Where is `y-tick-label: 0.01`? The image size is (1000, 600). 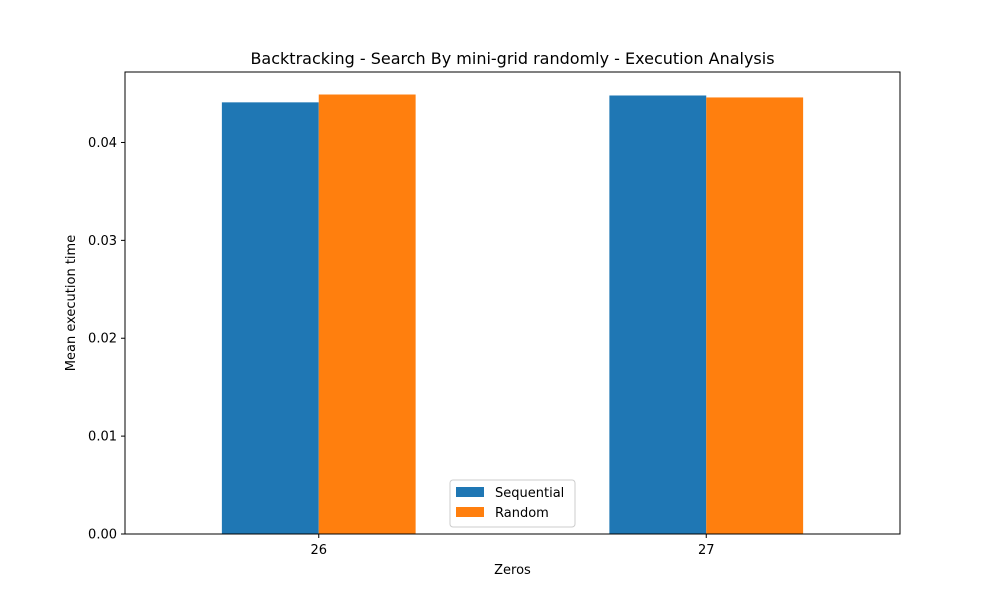 y-tick-label: 0.01 is located at coordinates (102, 437).